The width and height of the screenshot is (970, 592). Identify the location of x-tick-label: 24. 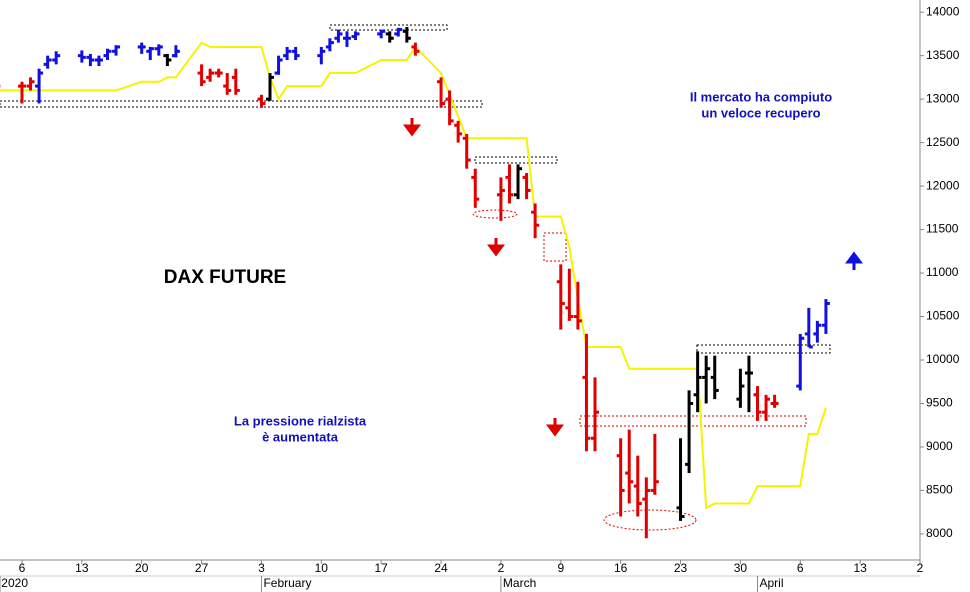
(441, 568).